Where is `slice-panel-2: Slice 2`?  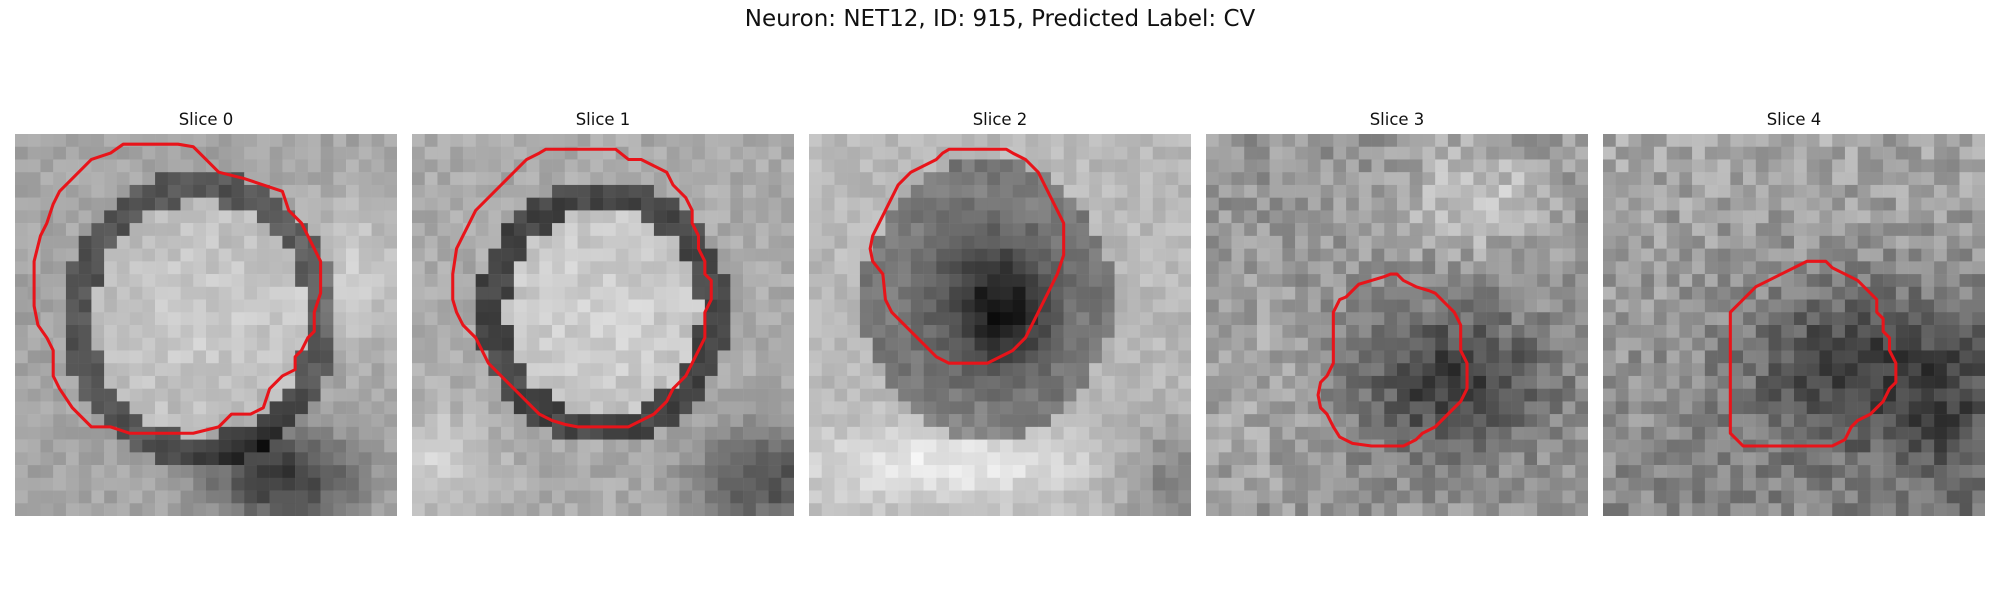
slice-panel-2: Slice 2 is located at coordinates (1000, 312).